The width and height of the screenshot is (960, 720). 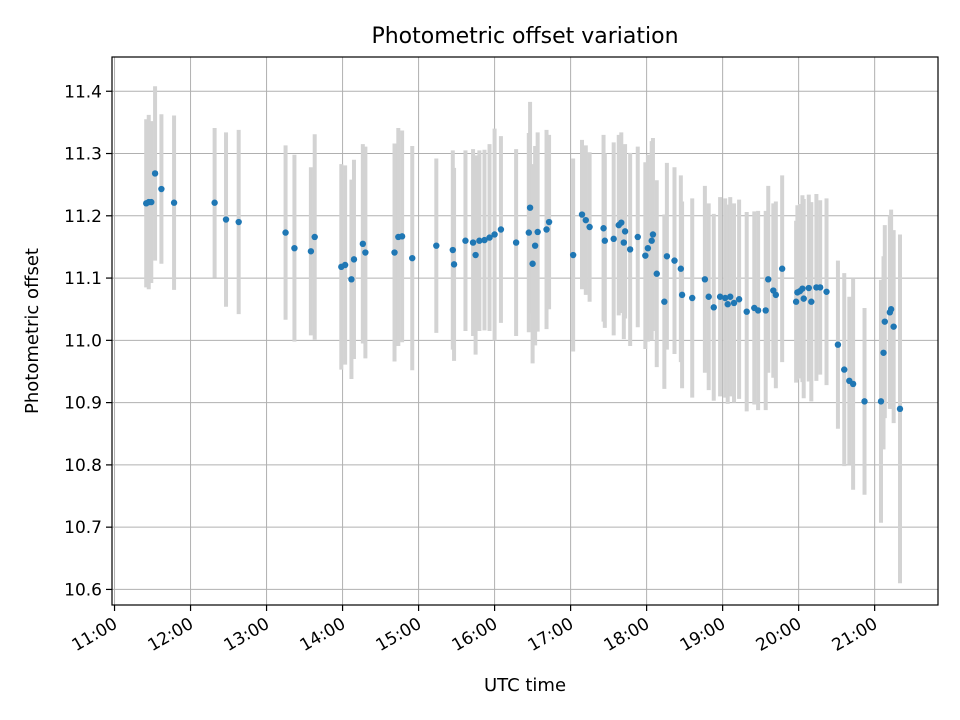 What do you see at coordinates (83, 155) in the screenshot?
I see `y-tick-label: 11.3` at bounding box center [83, 155].